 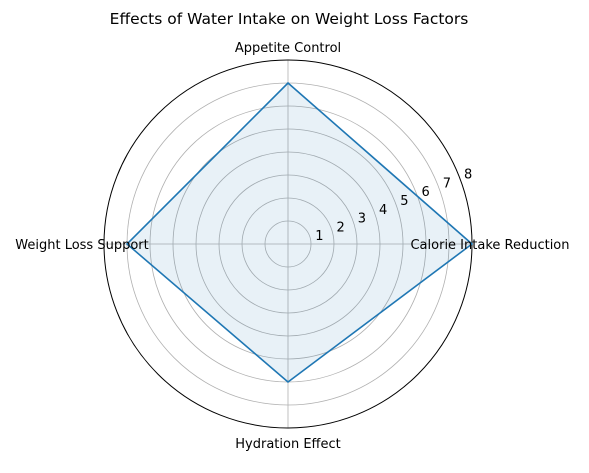 I want to click on r-tick-label: 1, so click(x=319, y=236).